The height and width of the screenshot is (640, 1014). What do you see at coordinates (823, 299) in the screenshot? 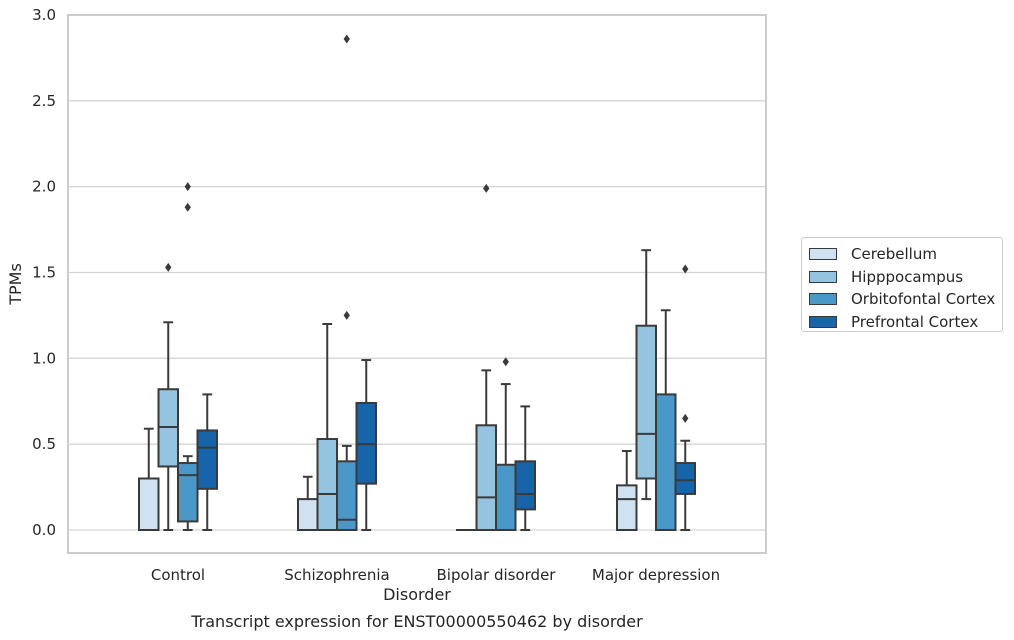
I see `legend-swatch-orbitofontal-cortex` at bounding box center [823, 299].